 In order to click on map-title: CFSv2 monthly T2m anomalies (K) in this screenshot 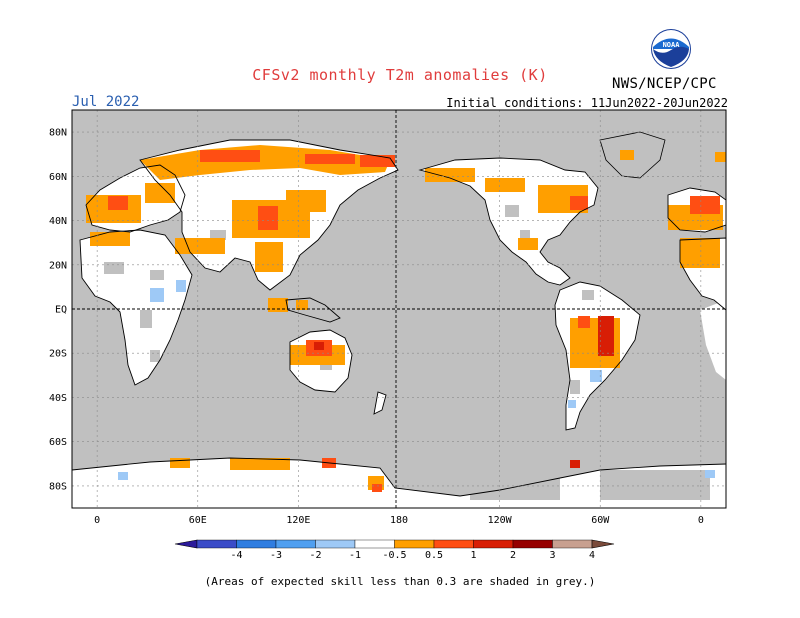, I will do `click(400, 75)`.